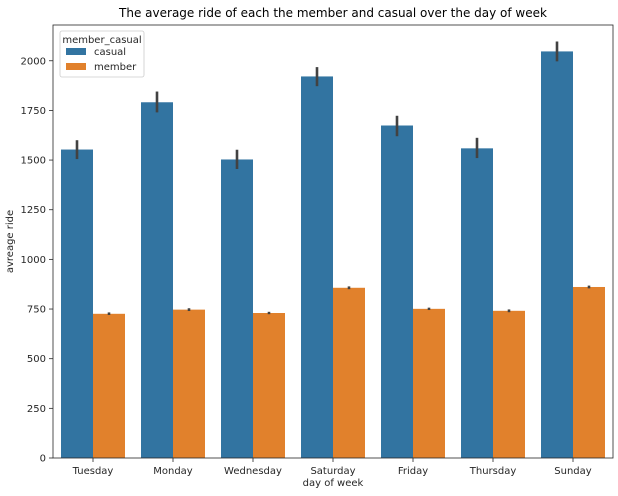  I want to click on legend-title: member_casual, so click(101, 40).